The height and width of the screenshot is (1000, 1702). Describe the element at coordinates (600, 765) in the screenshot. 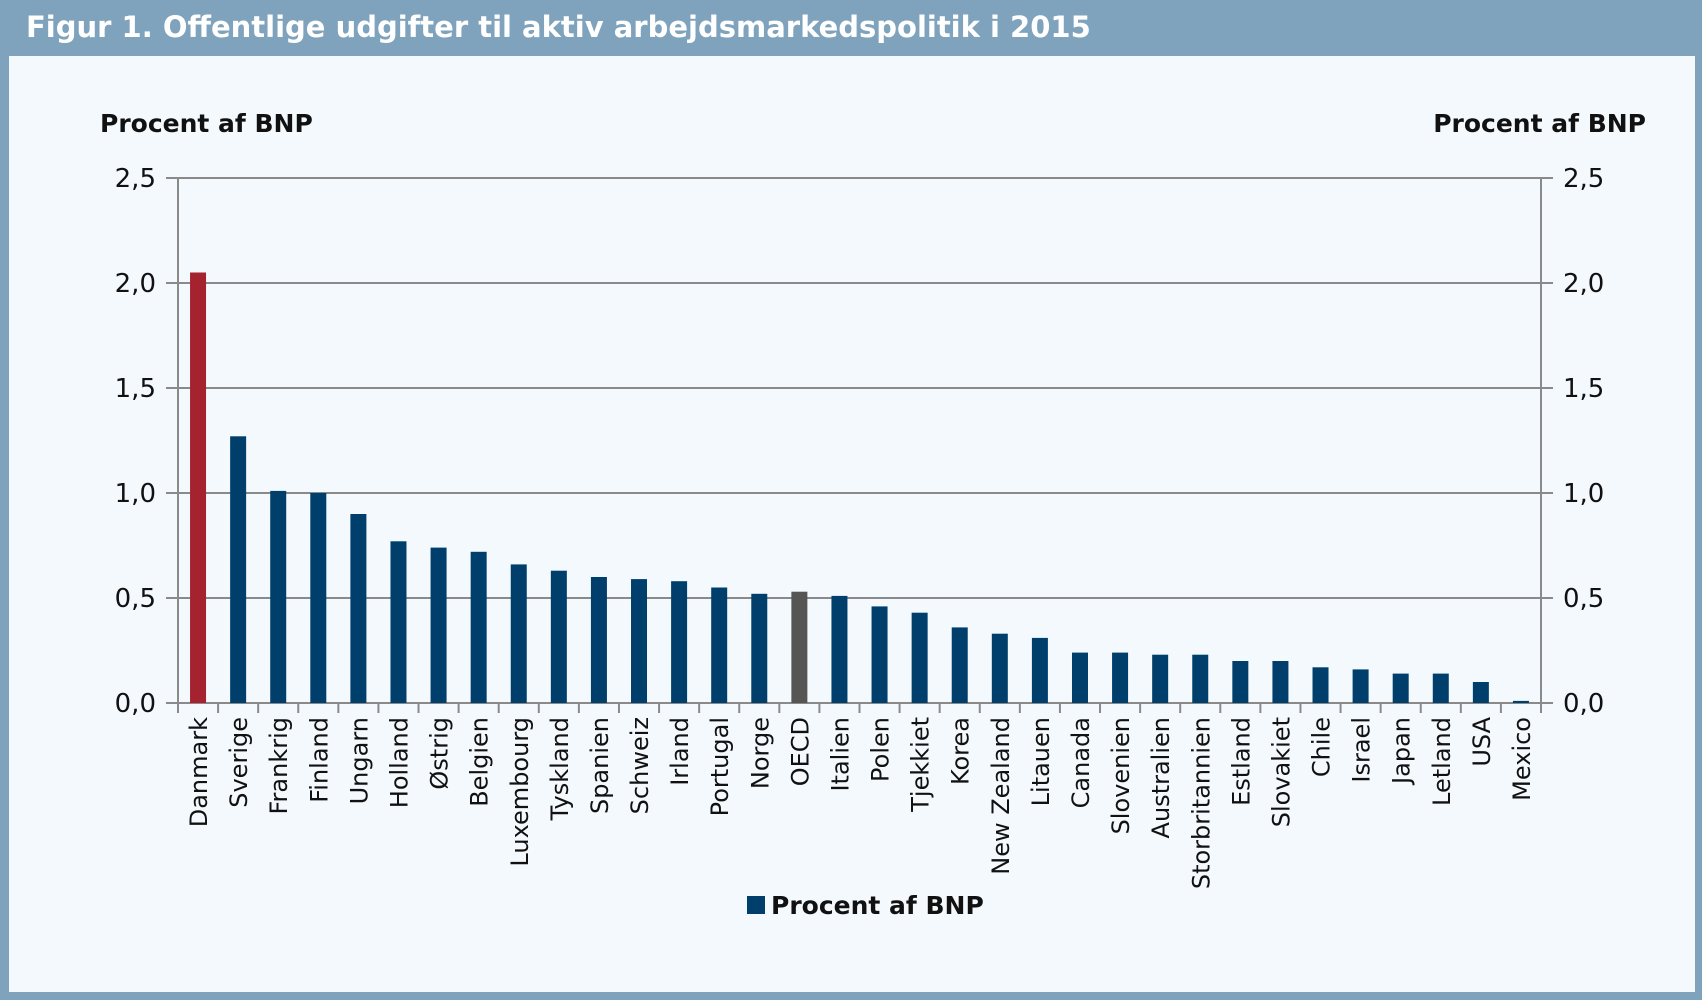

I see `x-tick-label: Spanien` at that location.